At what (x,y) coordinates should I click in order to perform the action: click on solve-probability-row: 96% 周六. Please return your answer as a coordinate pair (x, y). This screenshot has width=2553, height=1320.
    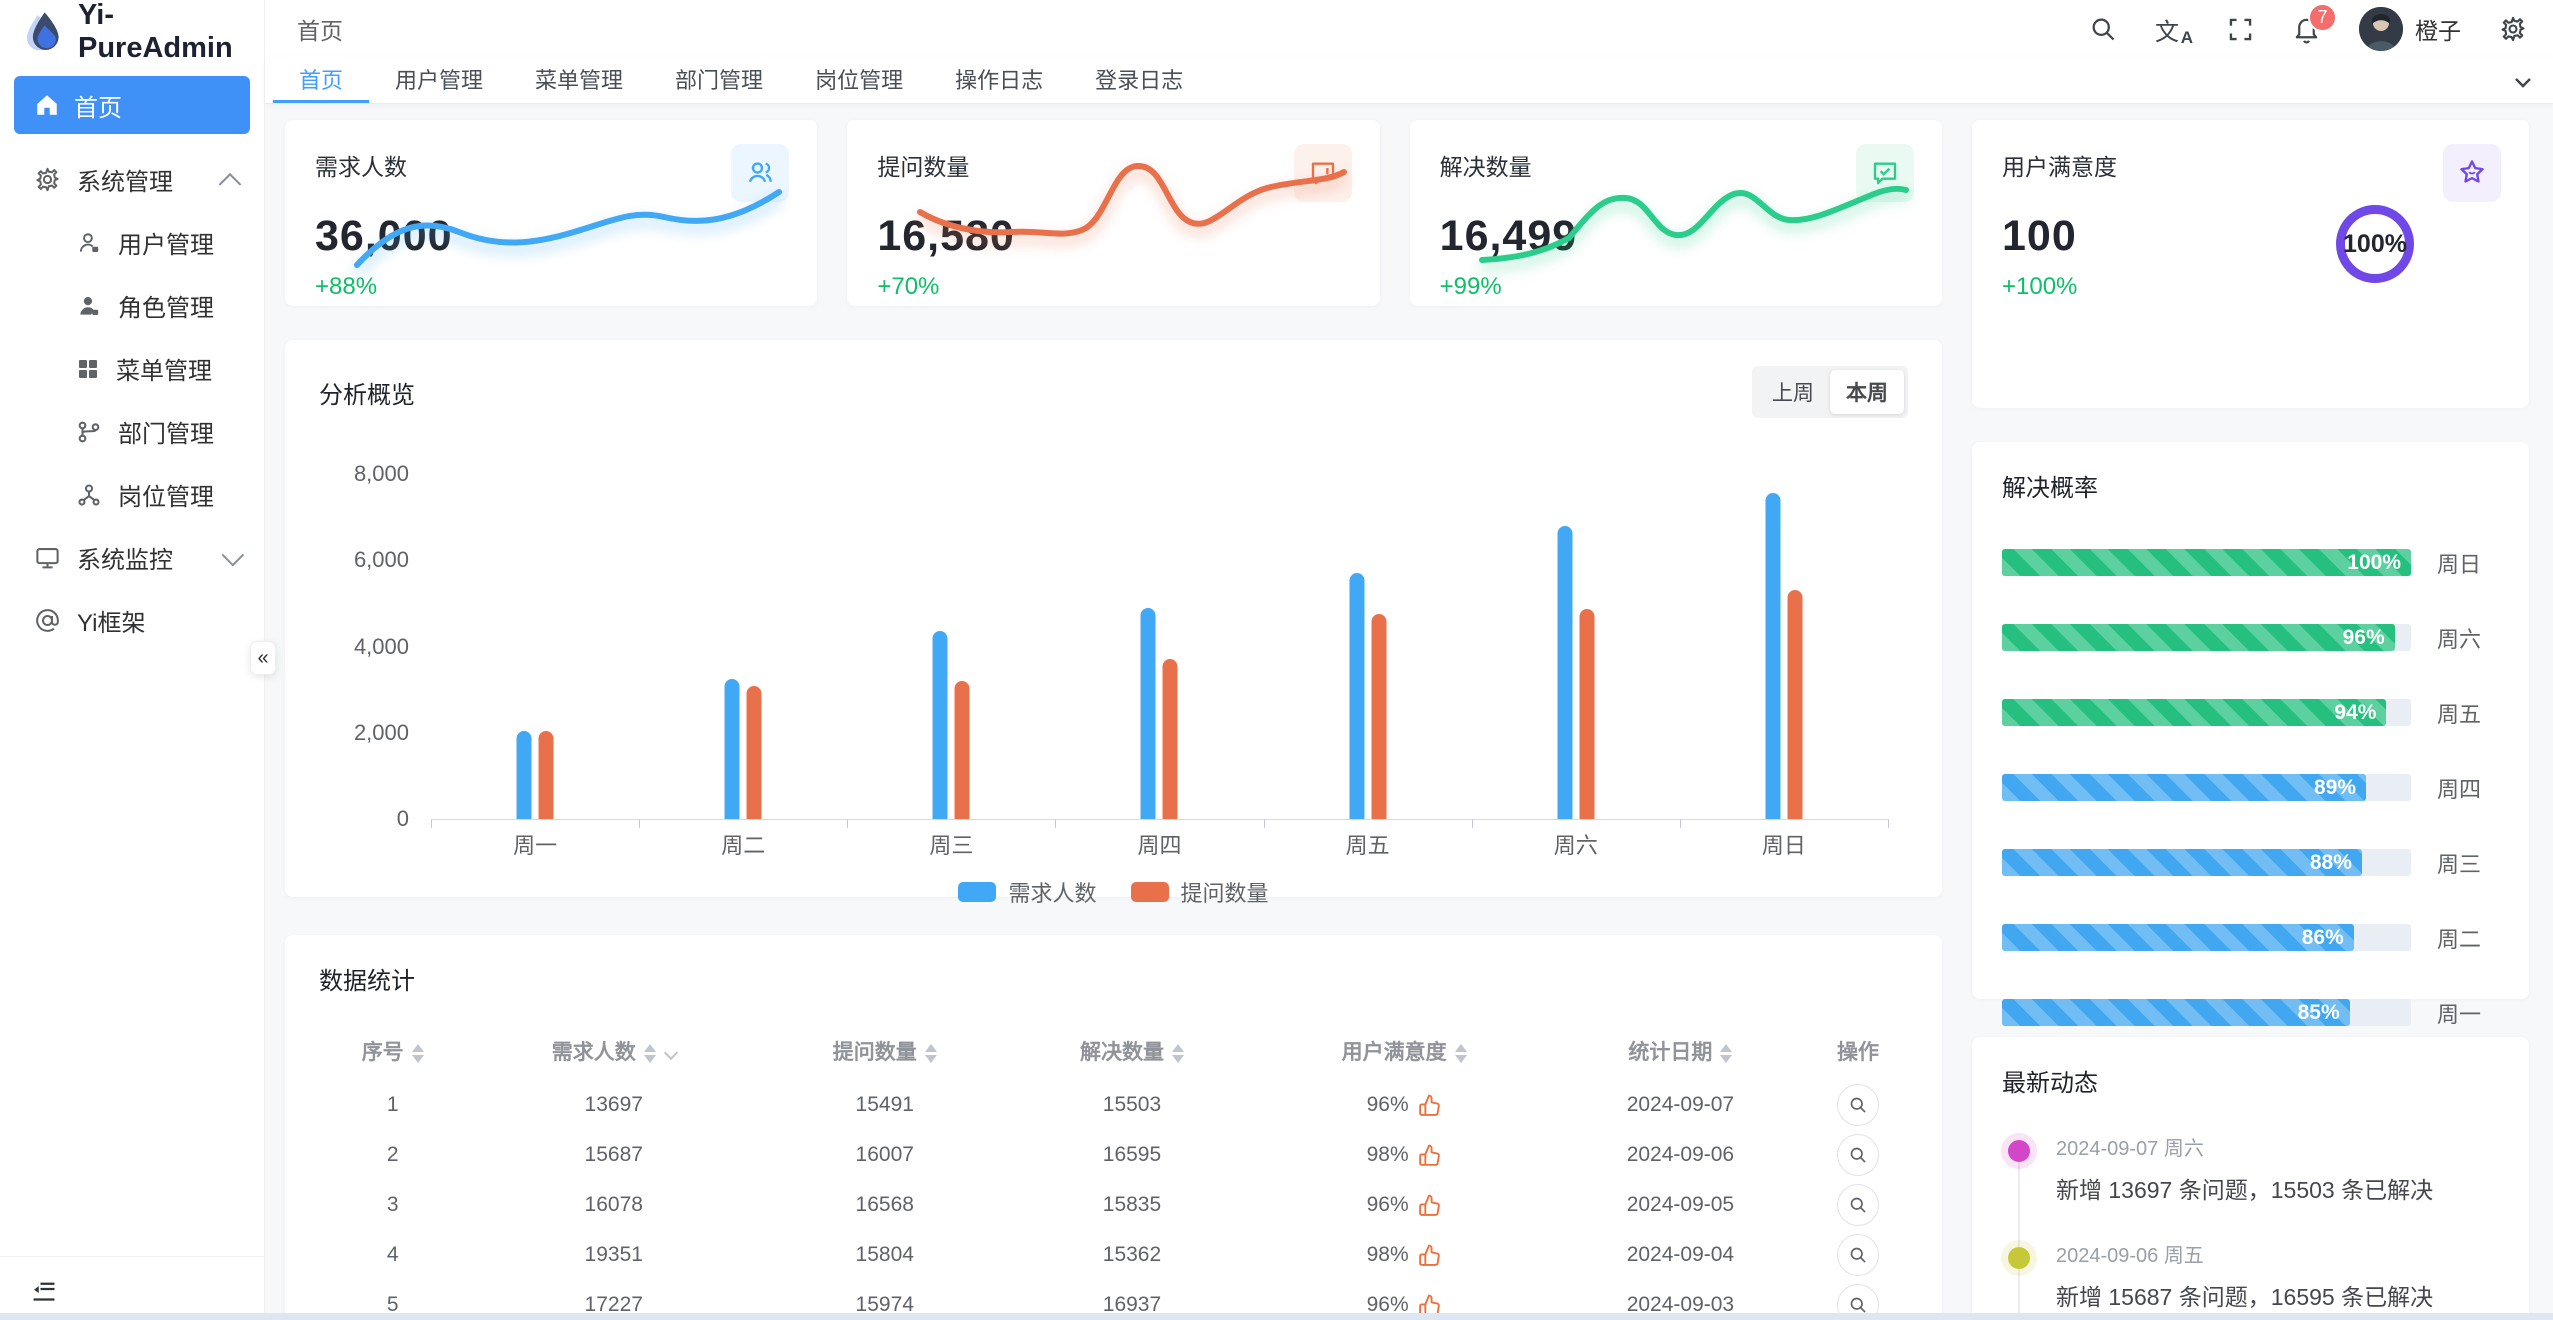
    Looking at the image, I should click on (2250, 638).